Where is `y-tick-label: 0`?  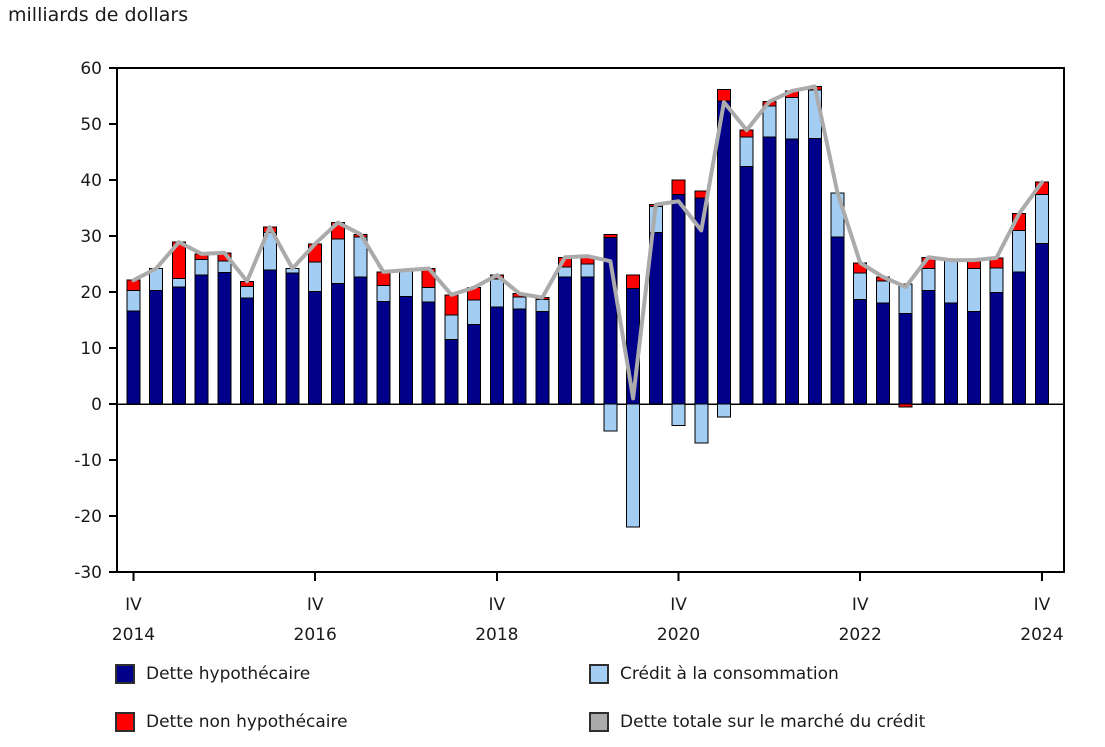
y-tick-label: 0 is located at coordinates (96, 405).